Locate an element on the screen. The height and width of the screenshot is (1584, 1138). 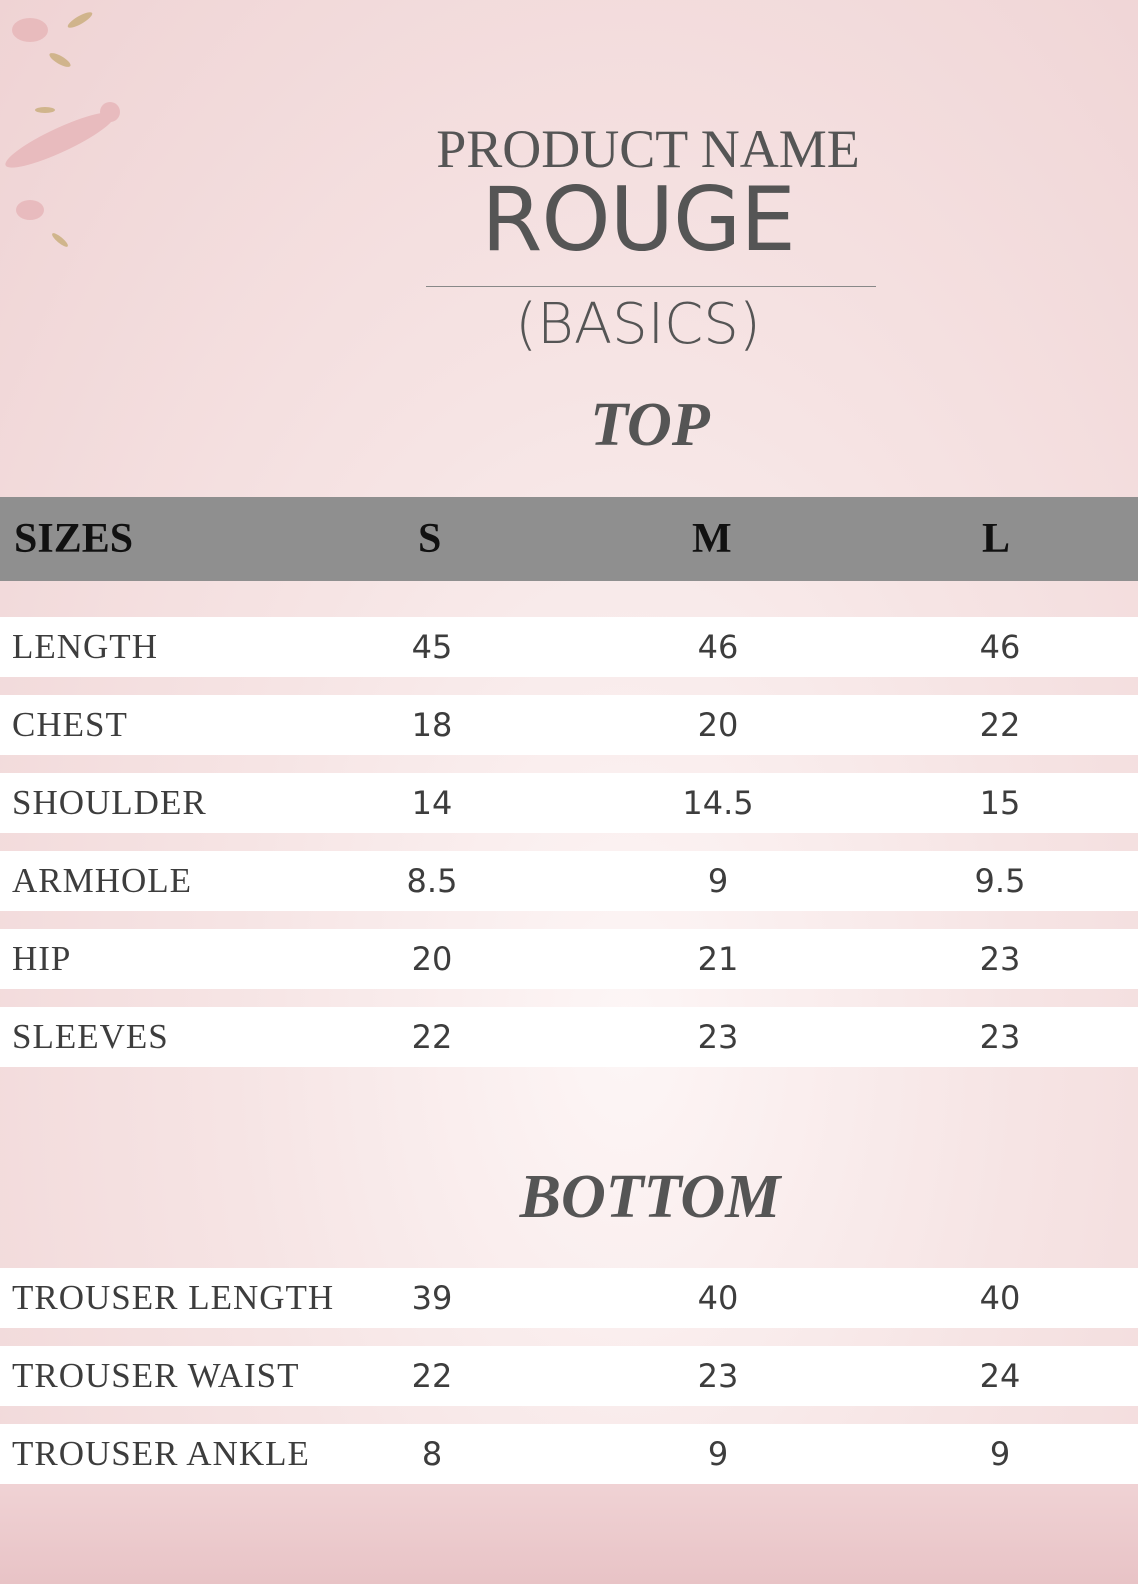
measurement-label: SHOULDER is located at coordinates (109, 802).